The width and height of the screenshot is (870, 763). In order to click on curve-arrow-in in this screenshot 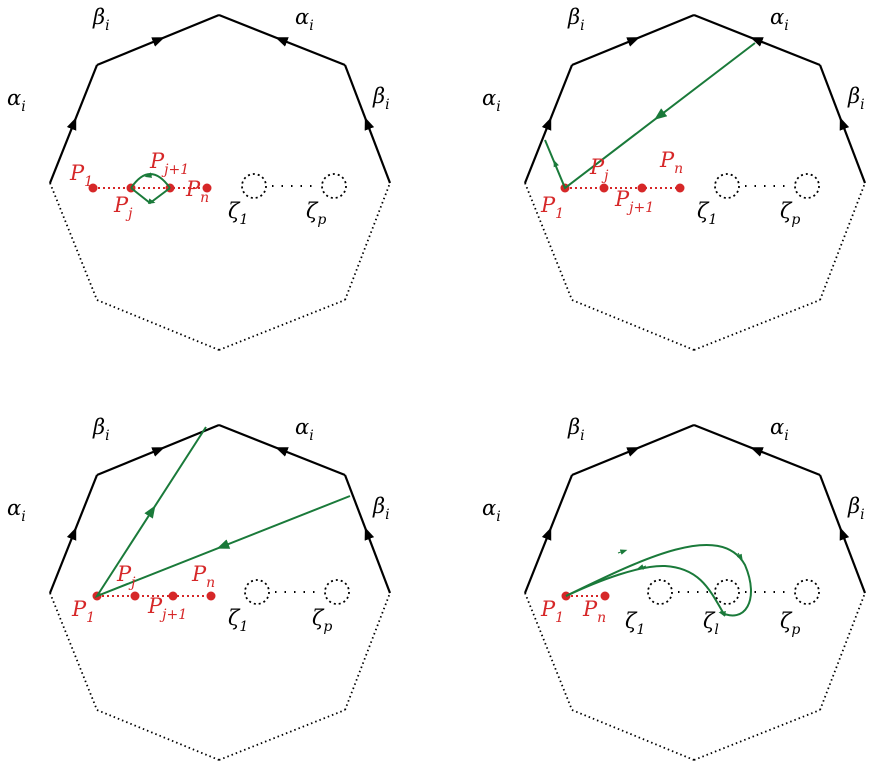, I will do `click(223, 544)`.